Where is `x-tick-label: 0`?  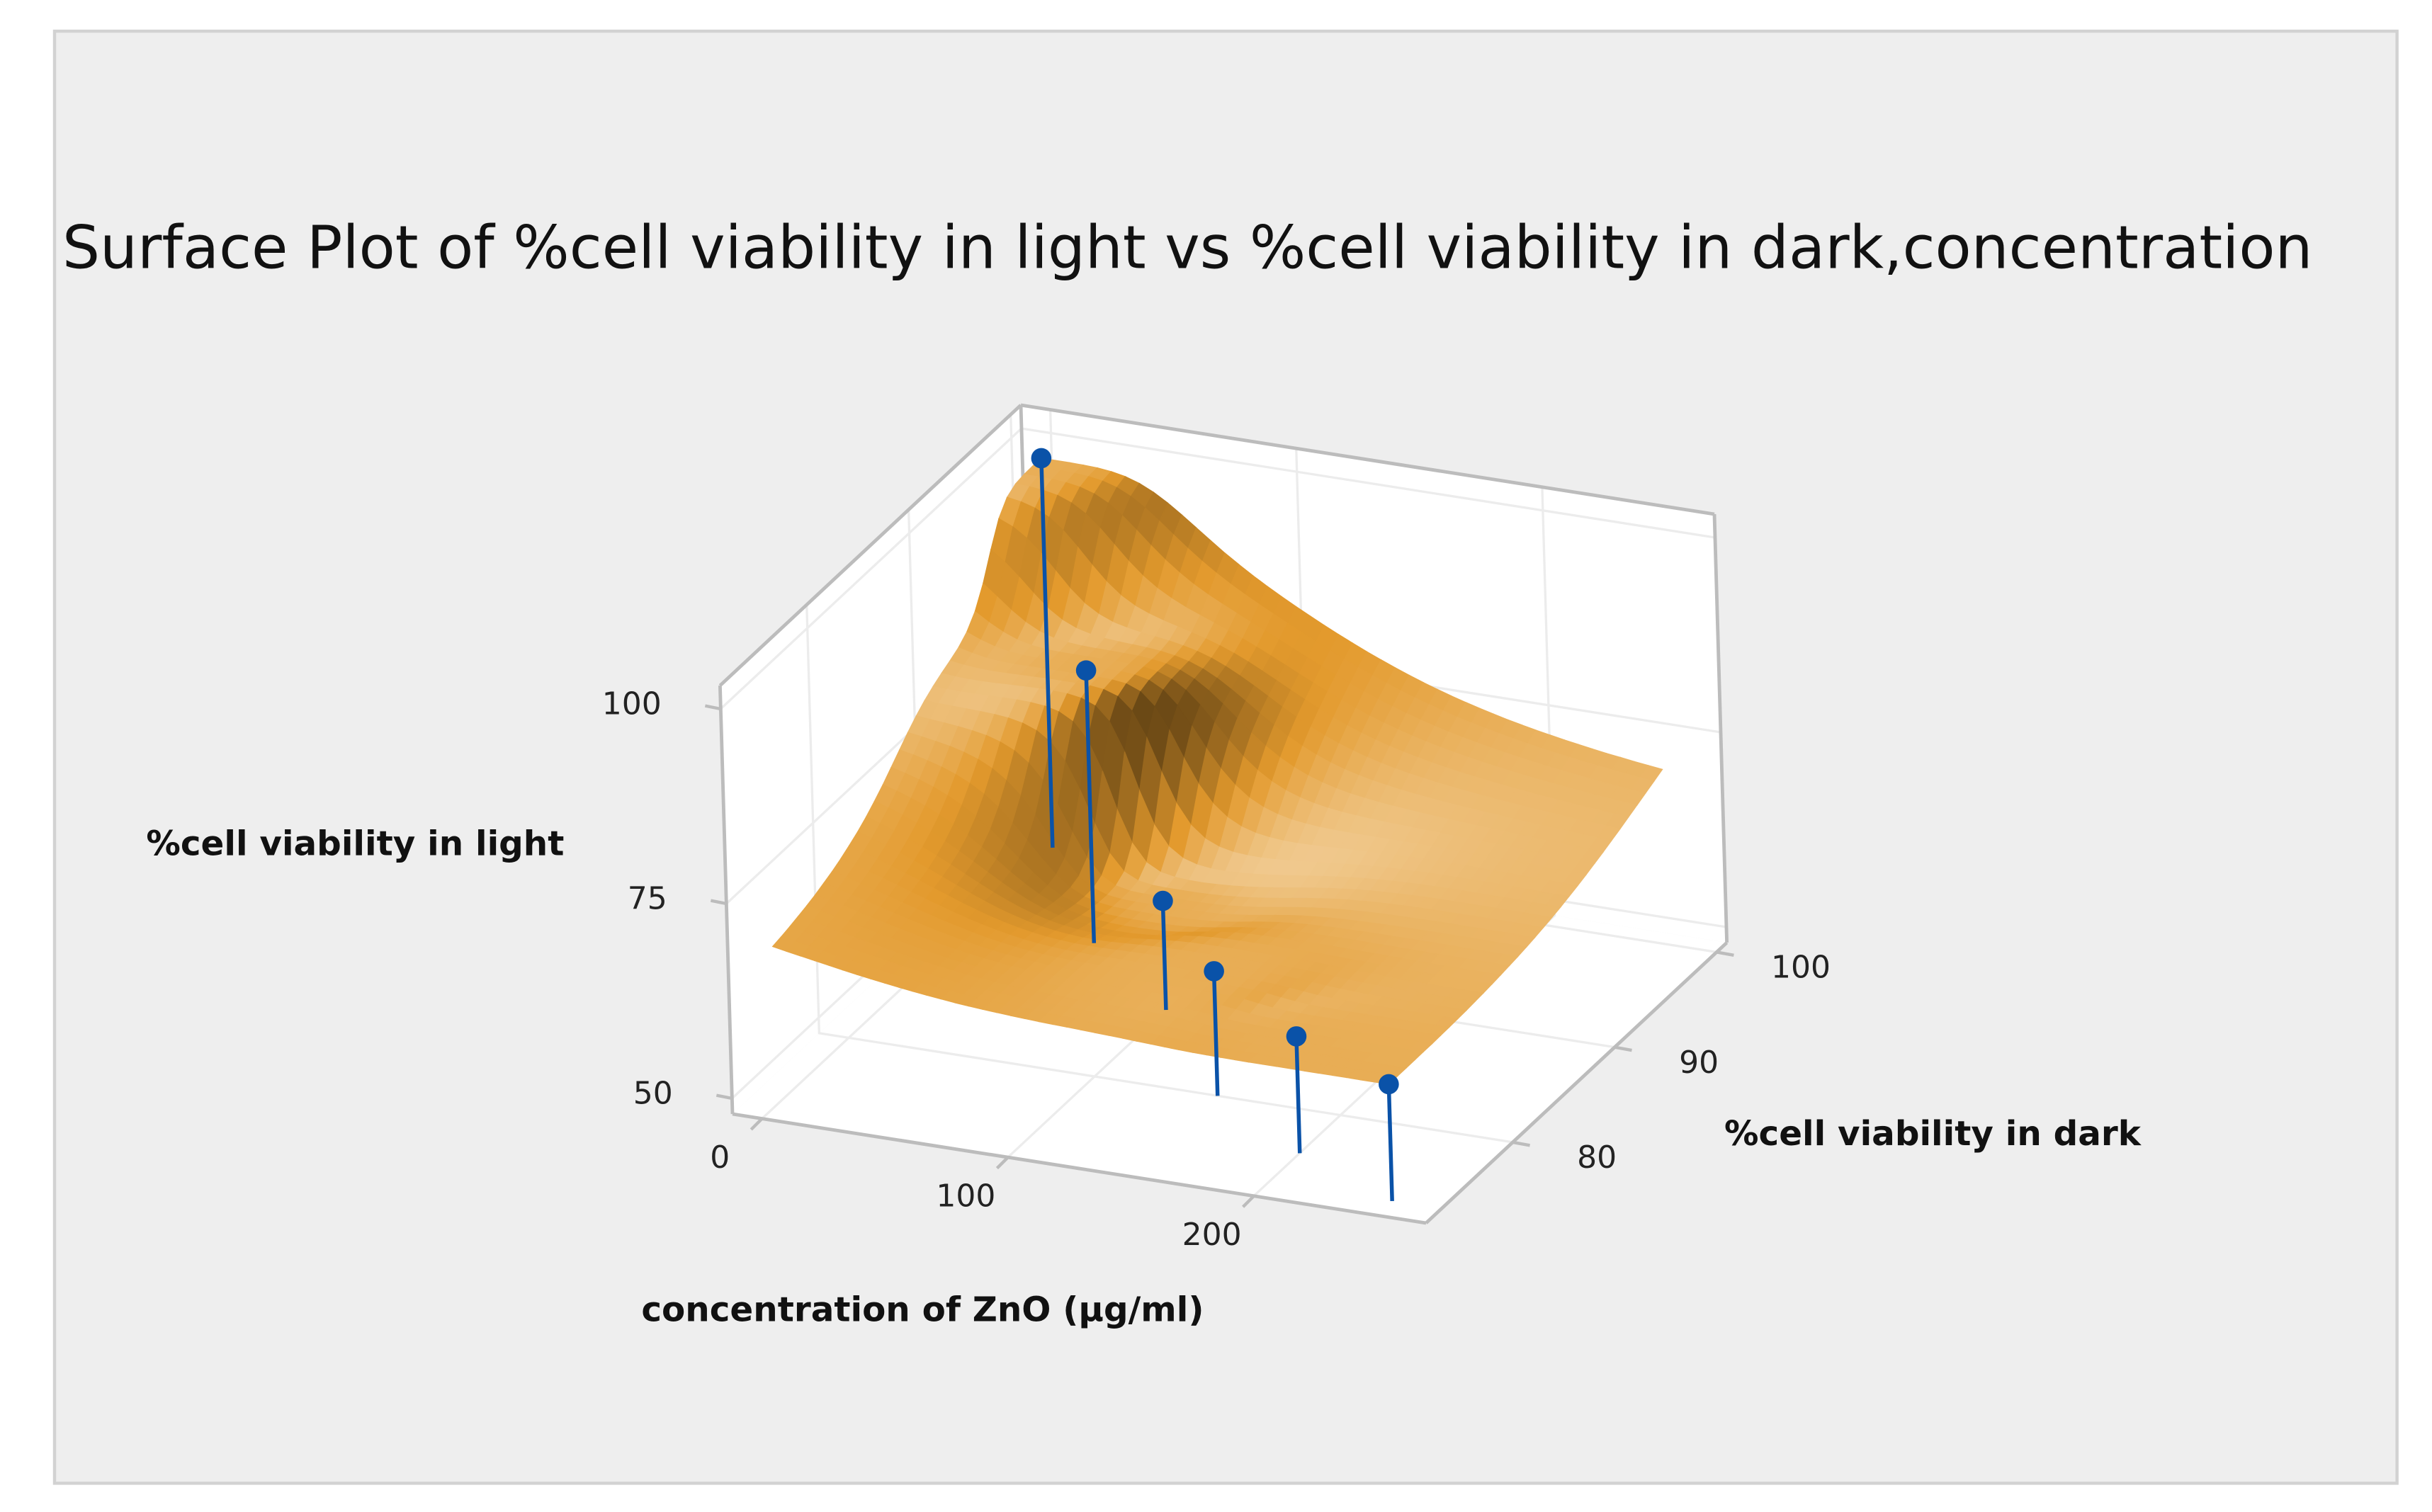 x-tick-label: 0 is located at coordinates (720, 1157).